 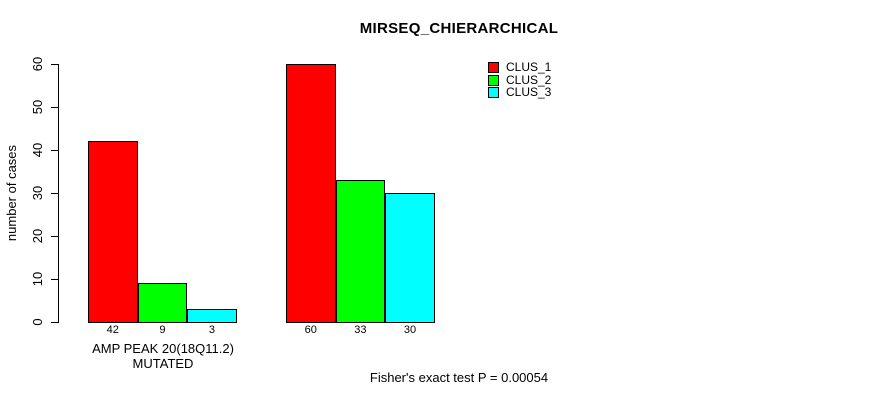 I want to click on bar-value-label: 60, so click(x=310, y=330).